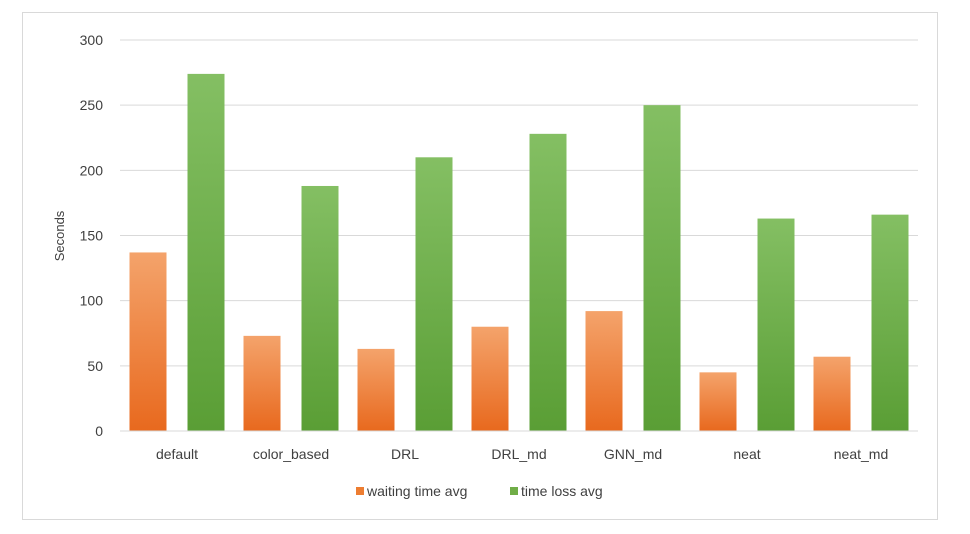 The height and width of the screenshot is (534, 970). I want to click on bar-waiting-time-neat, so click(718, 401).